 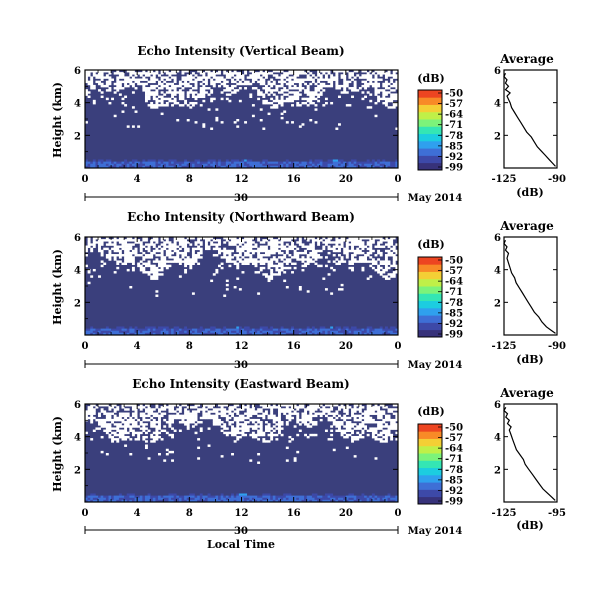 I want to click on colorbar-segment, so click(x=430, y=442).